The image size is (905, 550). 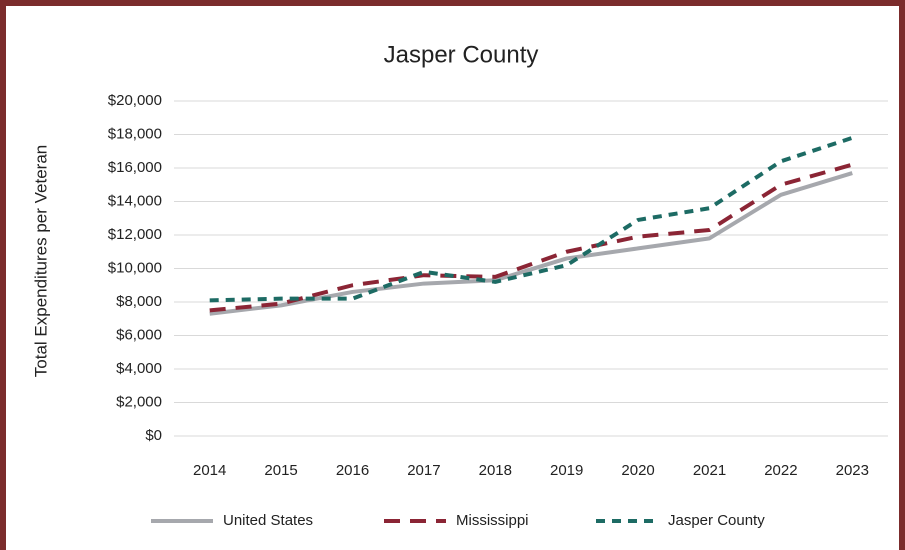 I want to click on x-tick-label: 2022, so click(x=780, y=470).